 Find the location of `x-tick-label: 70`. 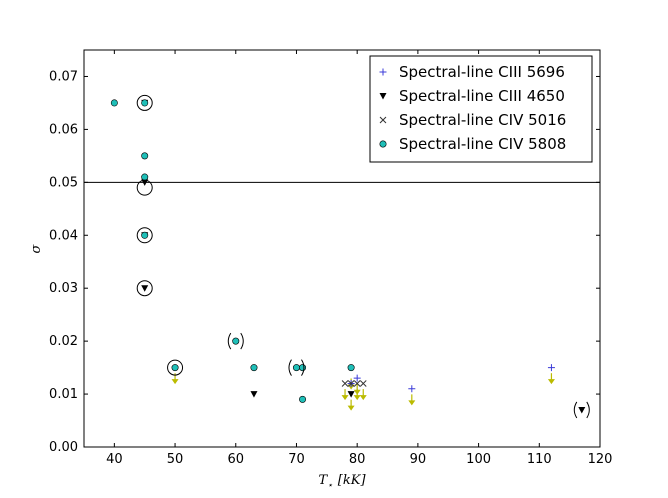

x-tick-label: 70 is located at coordinates (296, 459).